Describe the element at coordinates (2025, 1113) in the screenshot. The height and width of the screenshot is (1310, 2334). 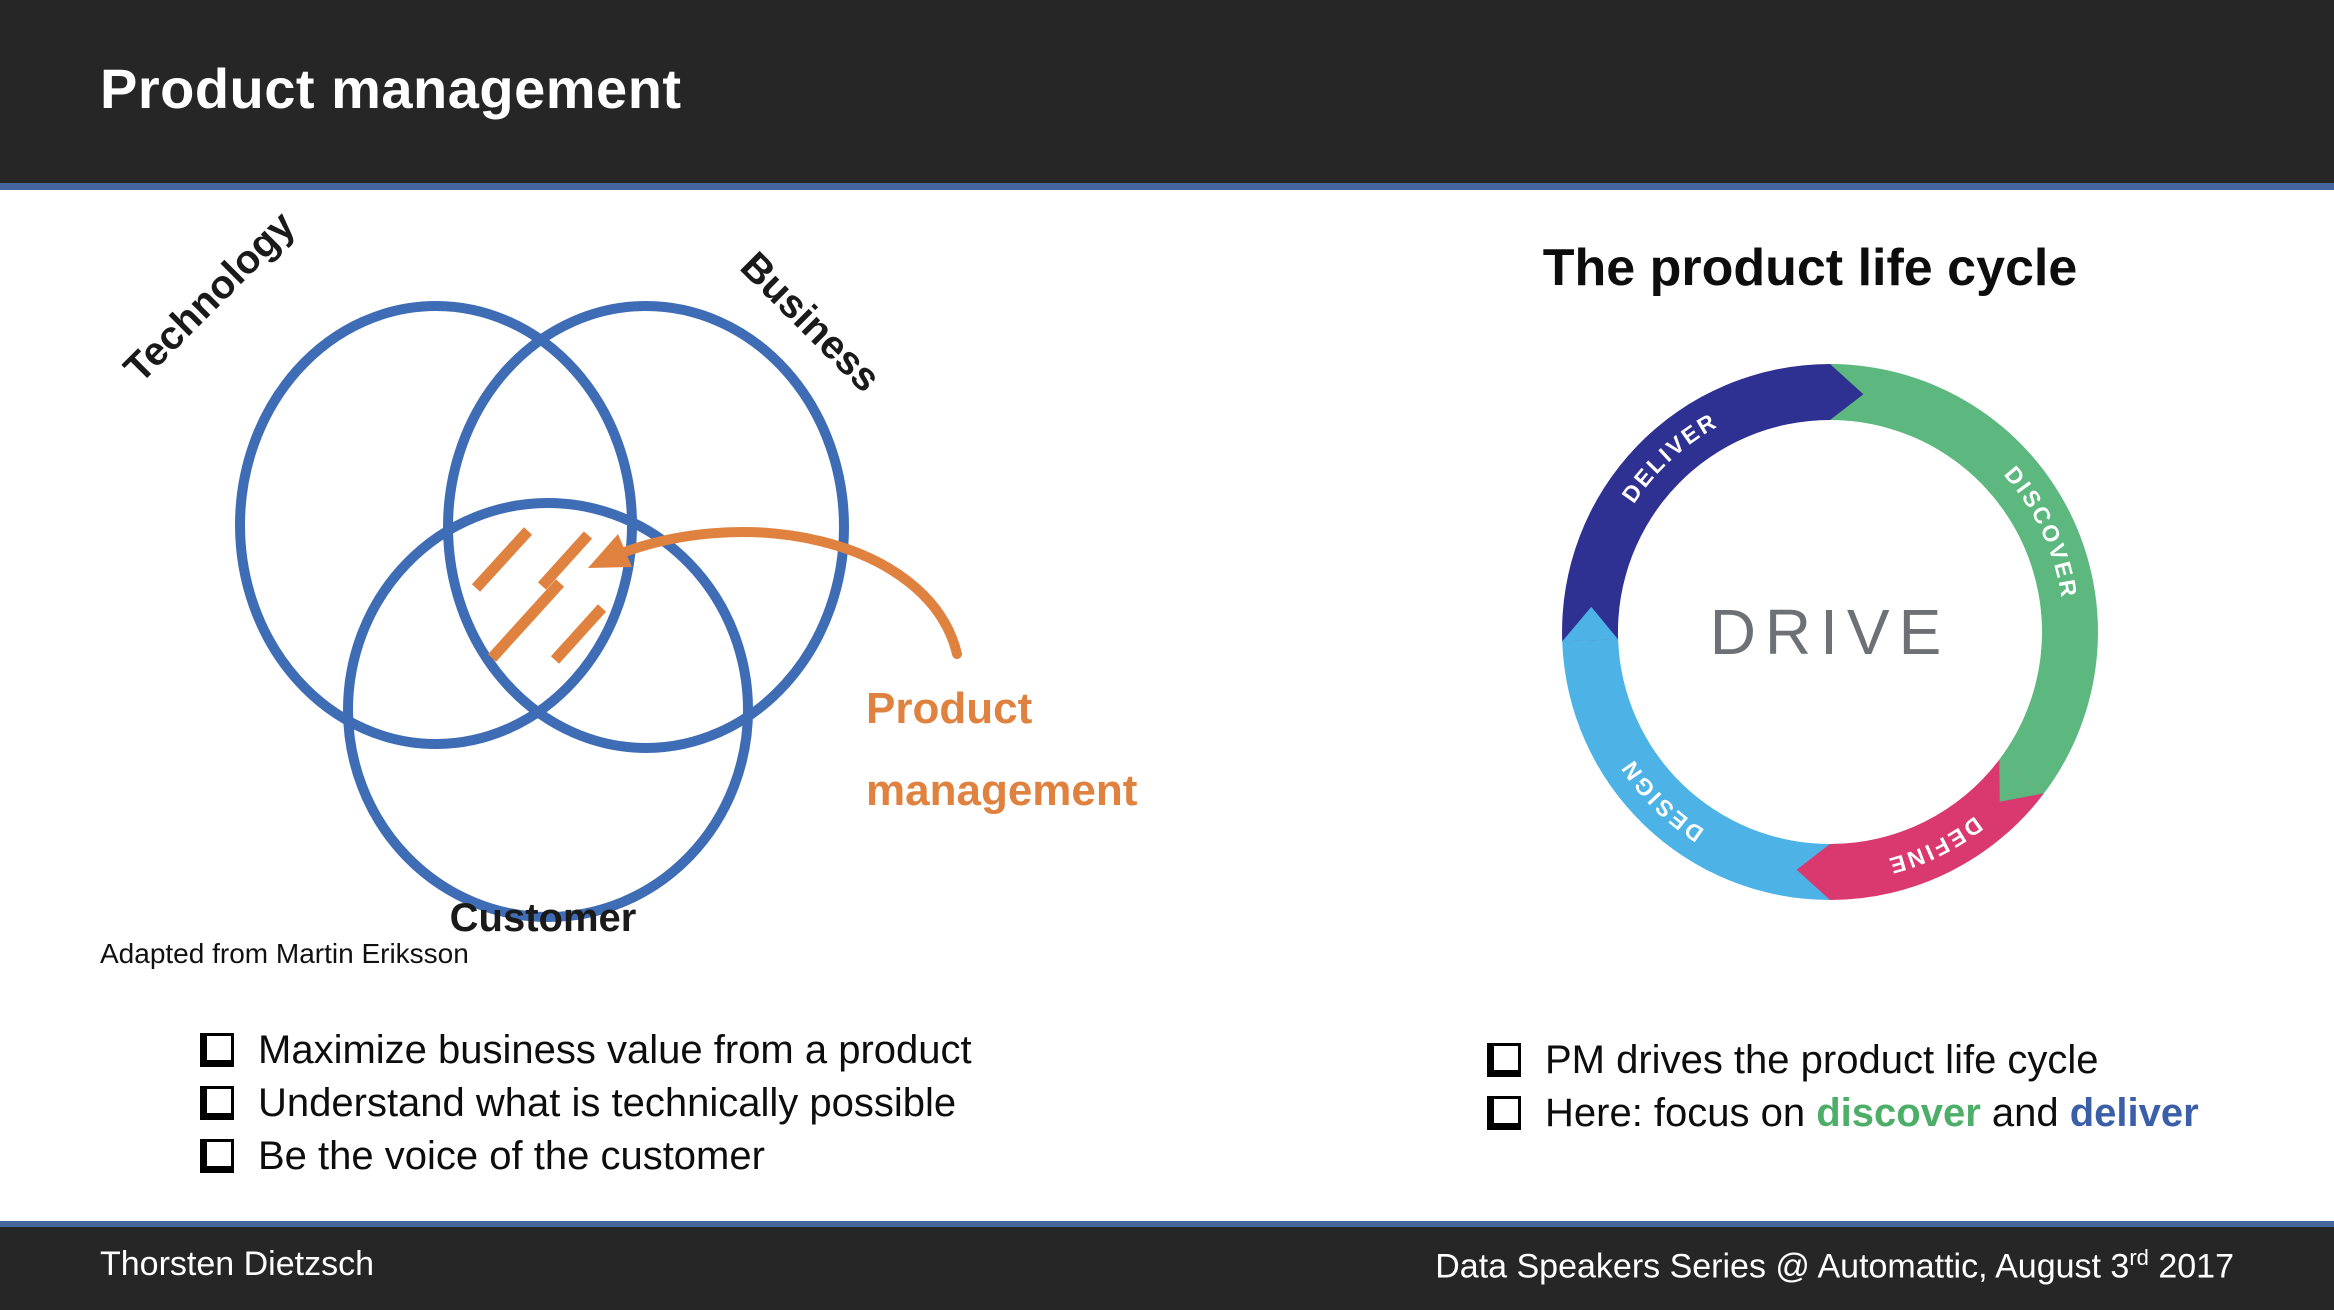
I see `bullet-text-and: and` at that location.